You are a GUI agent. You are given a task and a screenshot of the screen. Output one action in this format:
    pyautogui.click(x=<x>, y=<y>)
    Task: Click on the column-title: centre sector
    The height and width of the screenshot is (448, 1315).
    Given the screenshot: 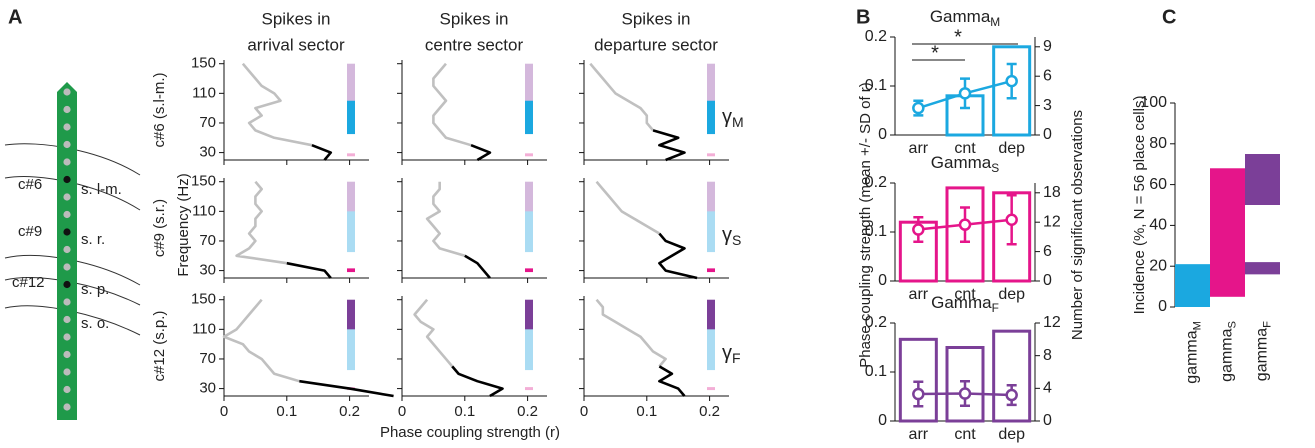 What is the action you would take?
    pyautogui.click(x=474, y=44)
    